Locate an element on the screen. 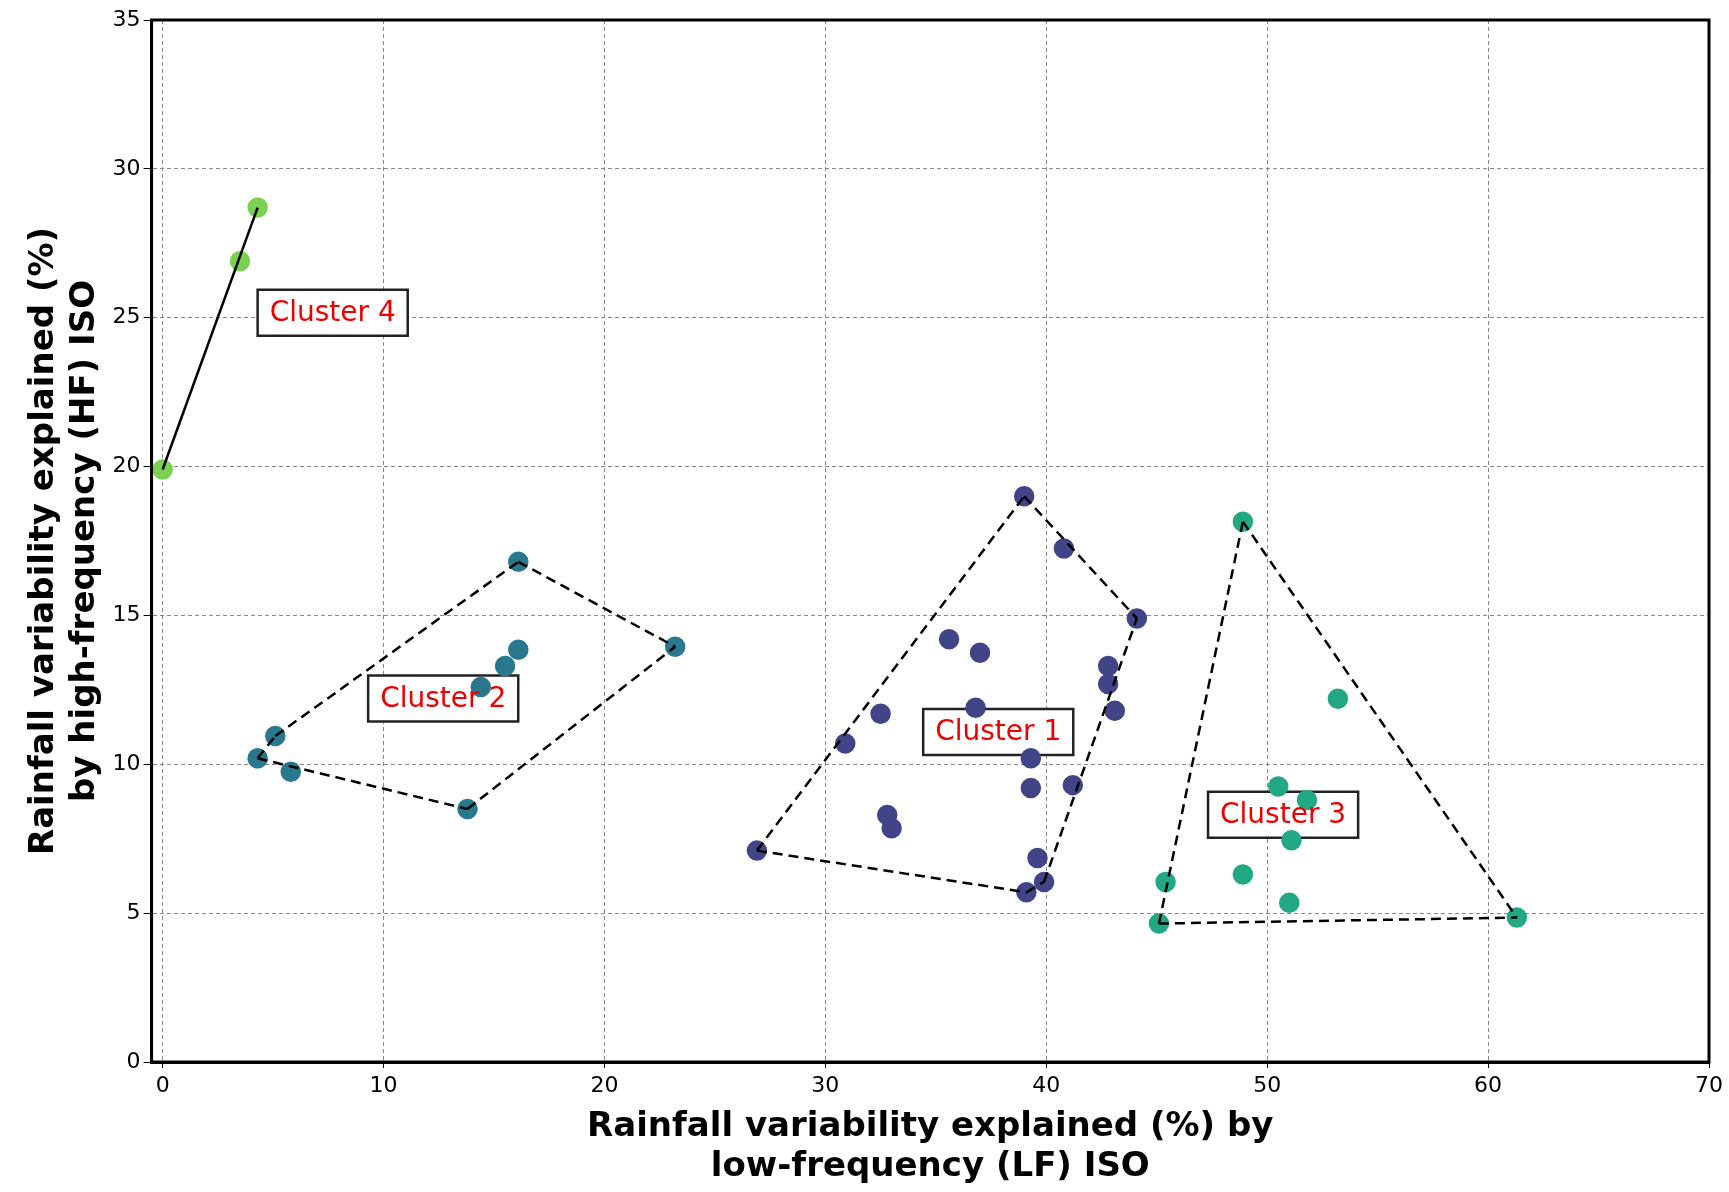 This screenshot has width=1729, height=1192. y-tick-label: 10 is located at coordinates (126, 762).